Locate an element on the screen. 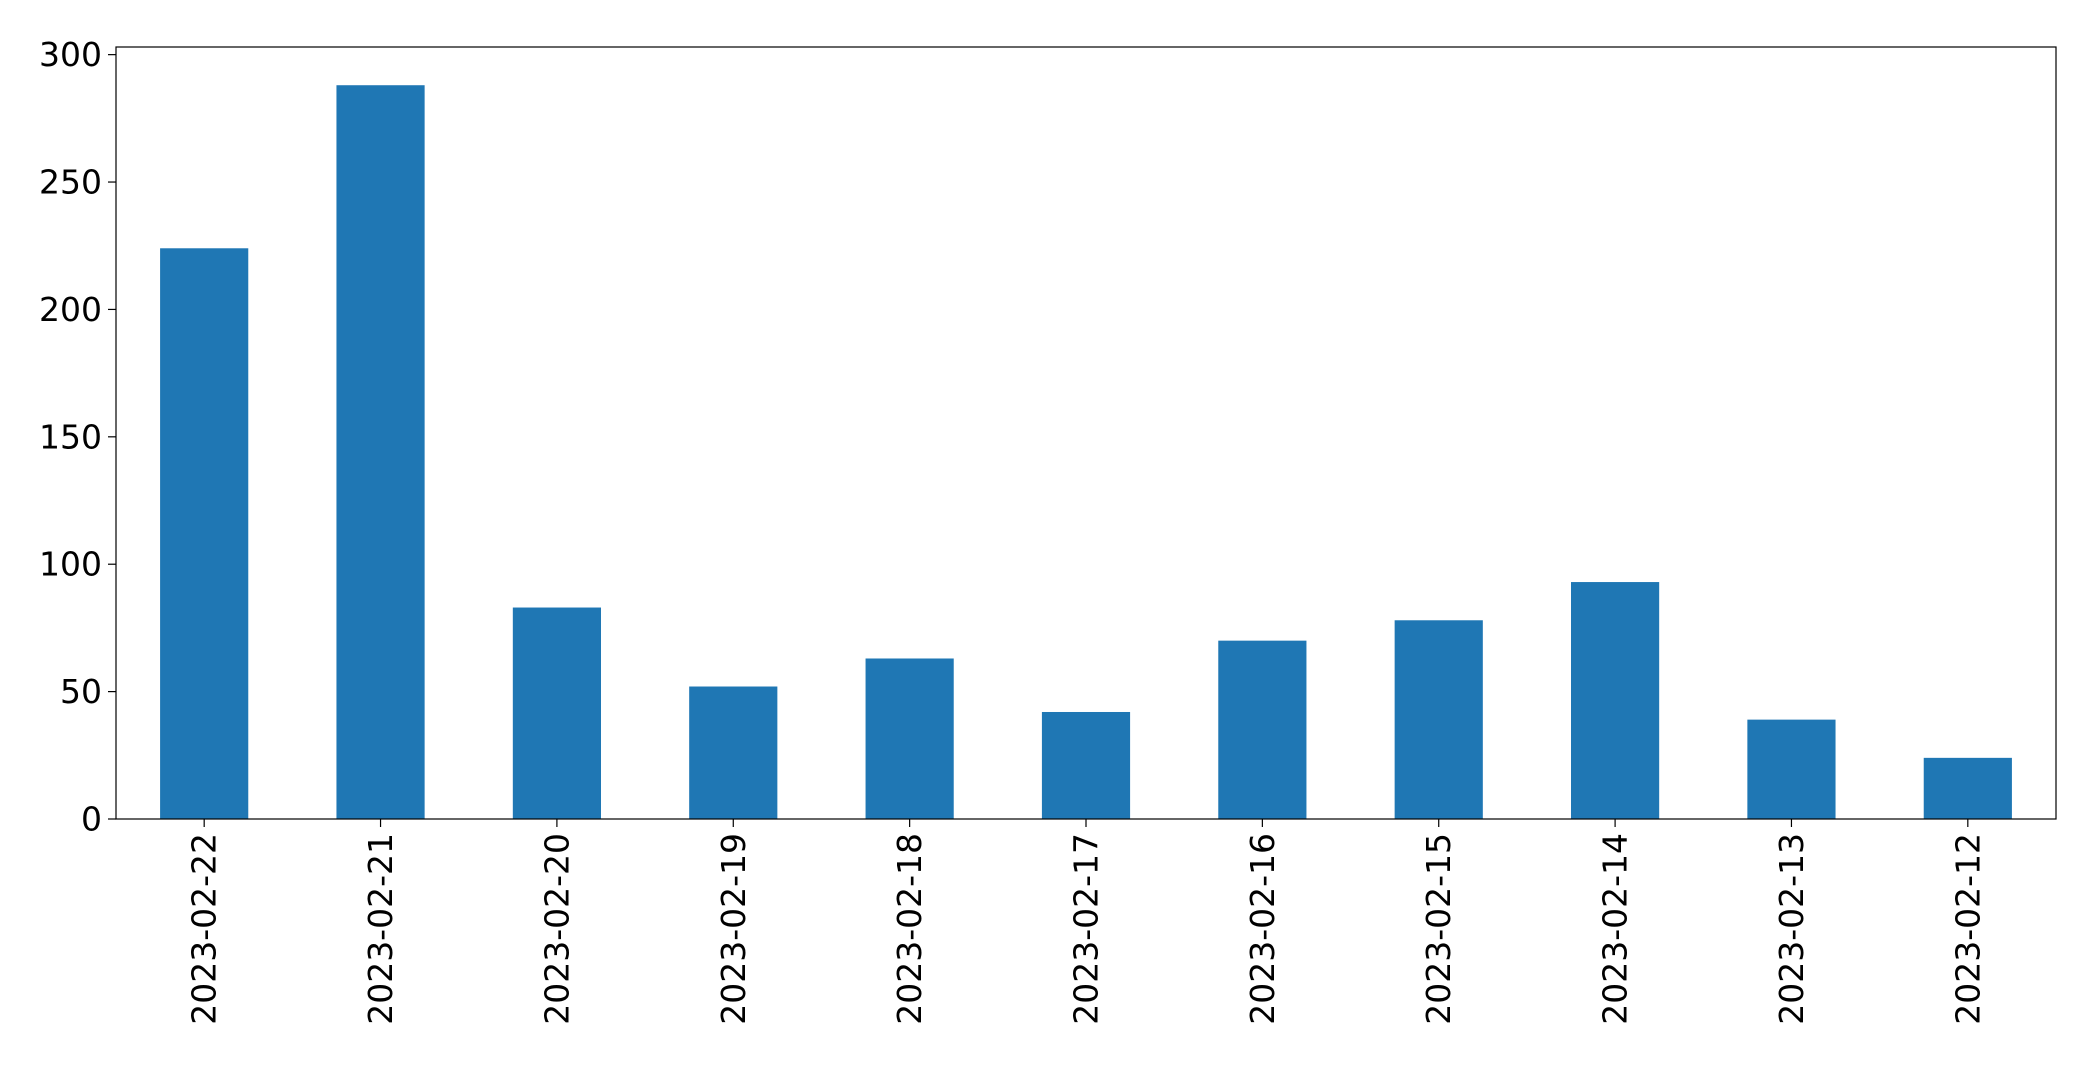  x-tick-label: 2023-02-16 is located at coordinates (1262, 929).